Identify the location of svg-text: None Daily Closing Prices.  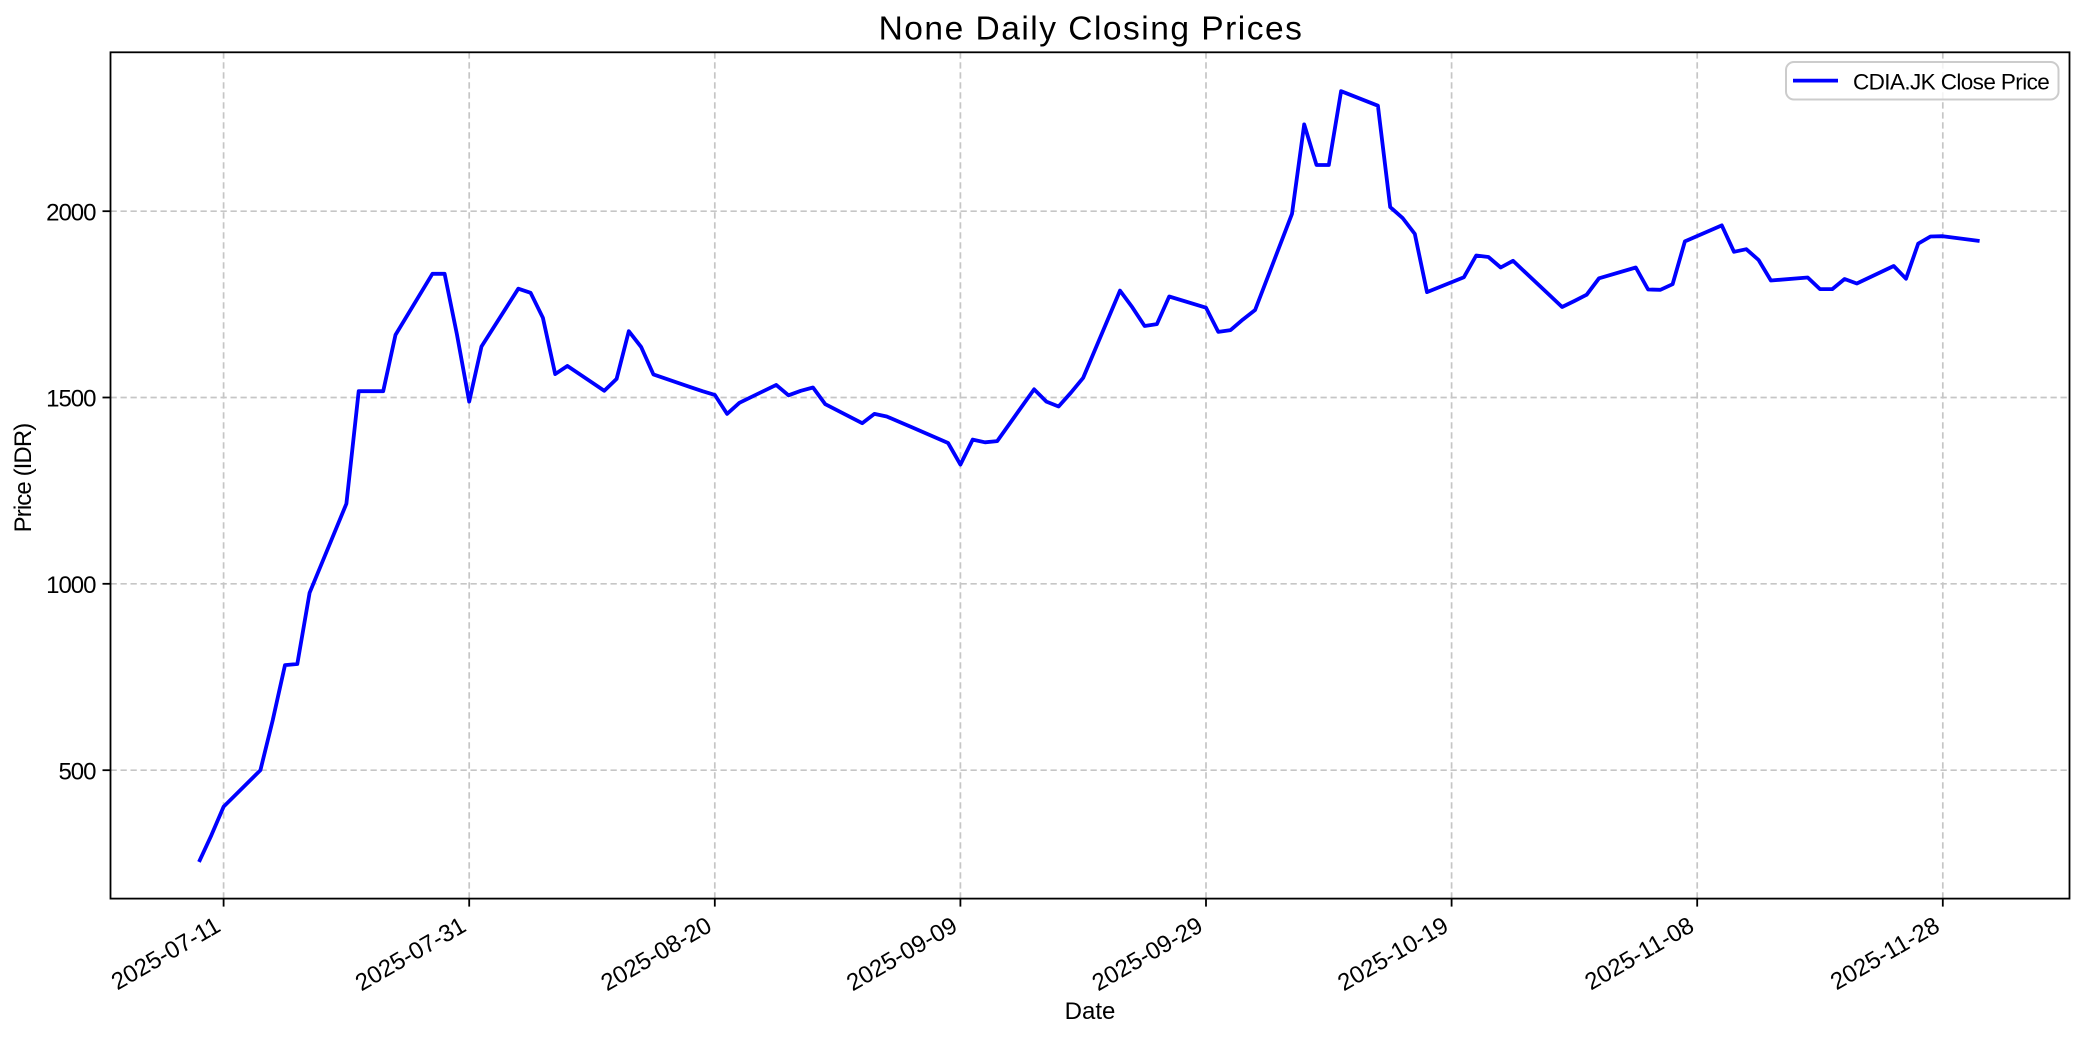
(1091, 29).